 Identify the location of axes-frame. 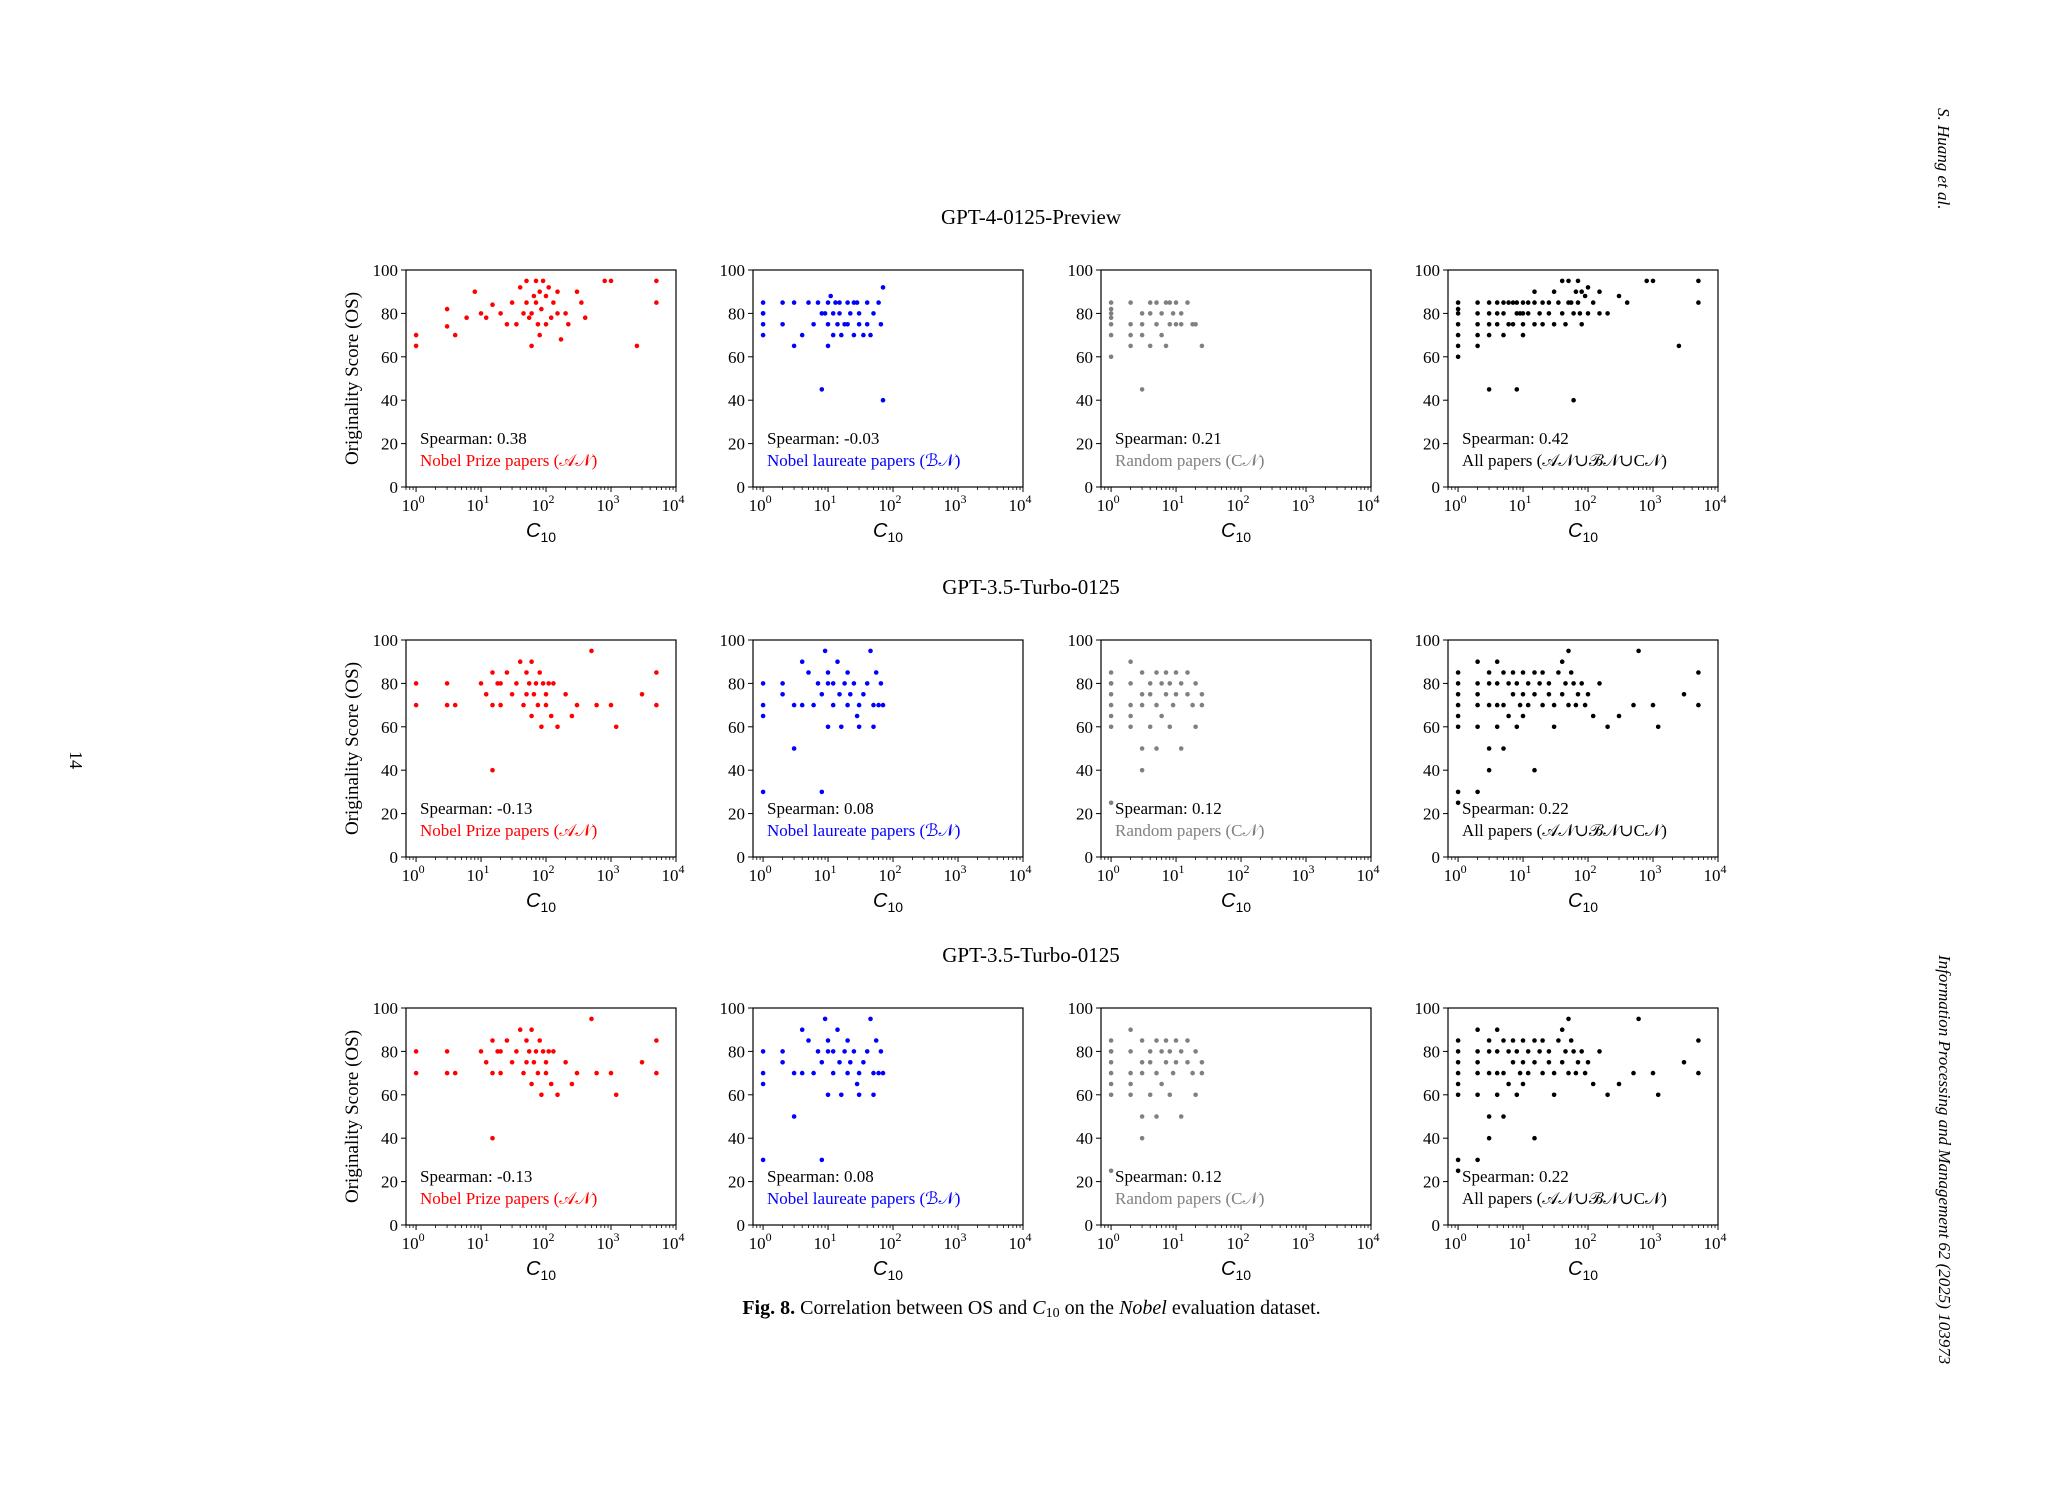
(888, 748).